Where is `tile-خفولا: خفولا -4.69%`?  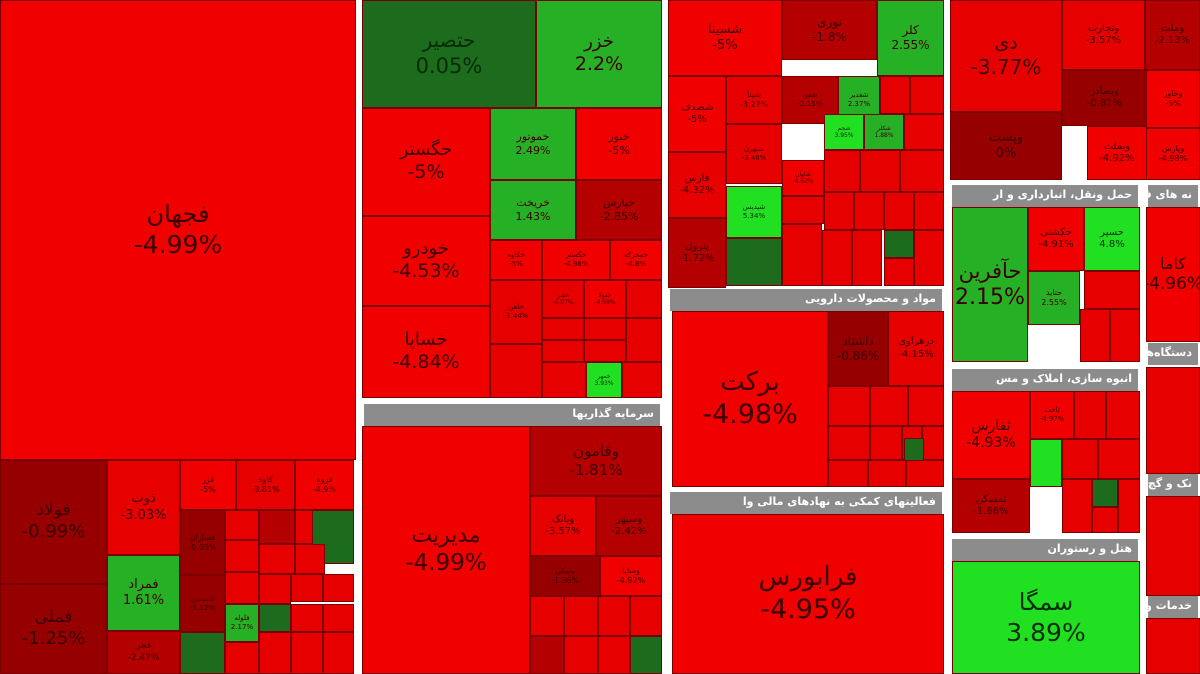
tile-خفولا: خفولا -4.69% is located at coordinates (605, 299).